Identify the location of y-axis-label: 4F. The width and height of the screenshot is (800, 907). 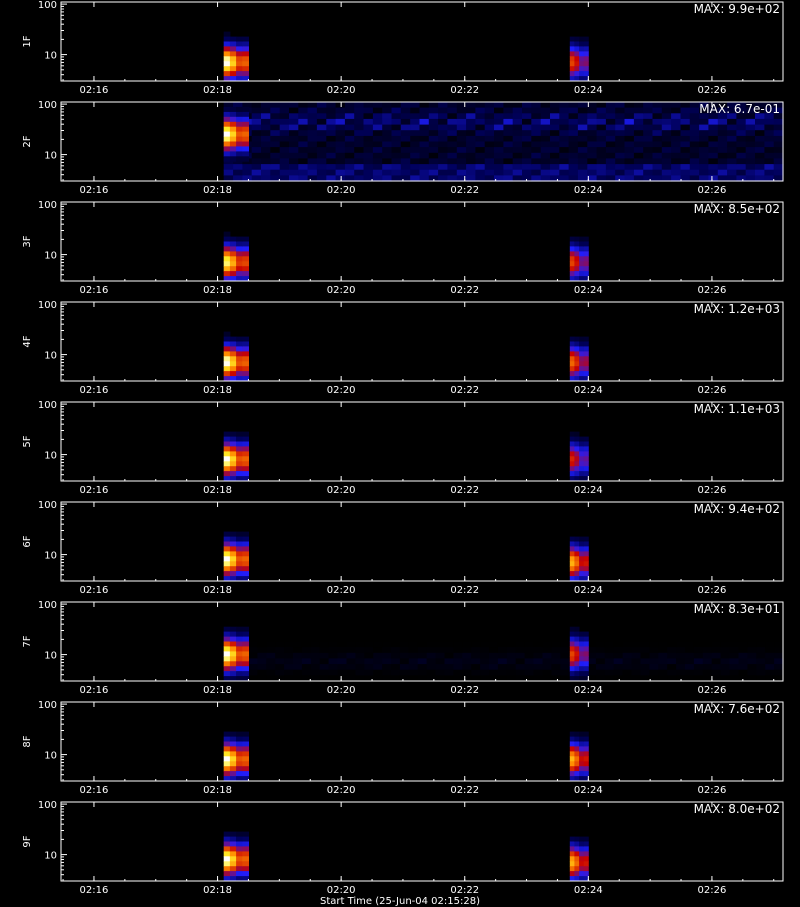
(27, 341).